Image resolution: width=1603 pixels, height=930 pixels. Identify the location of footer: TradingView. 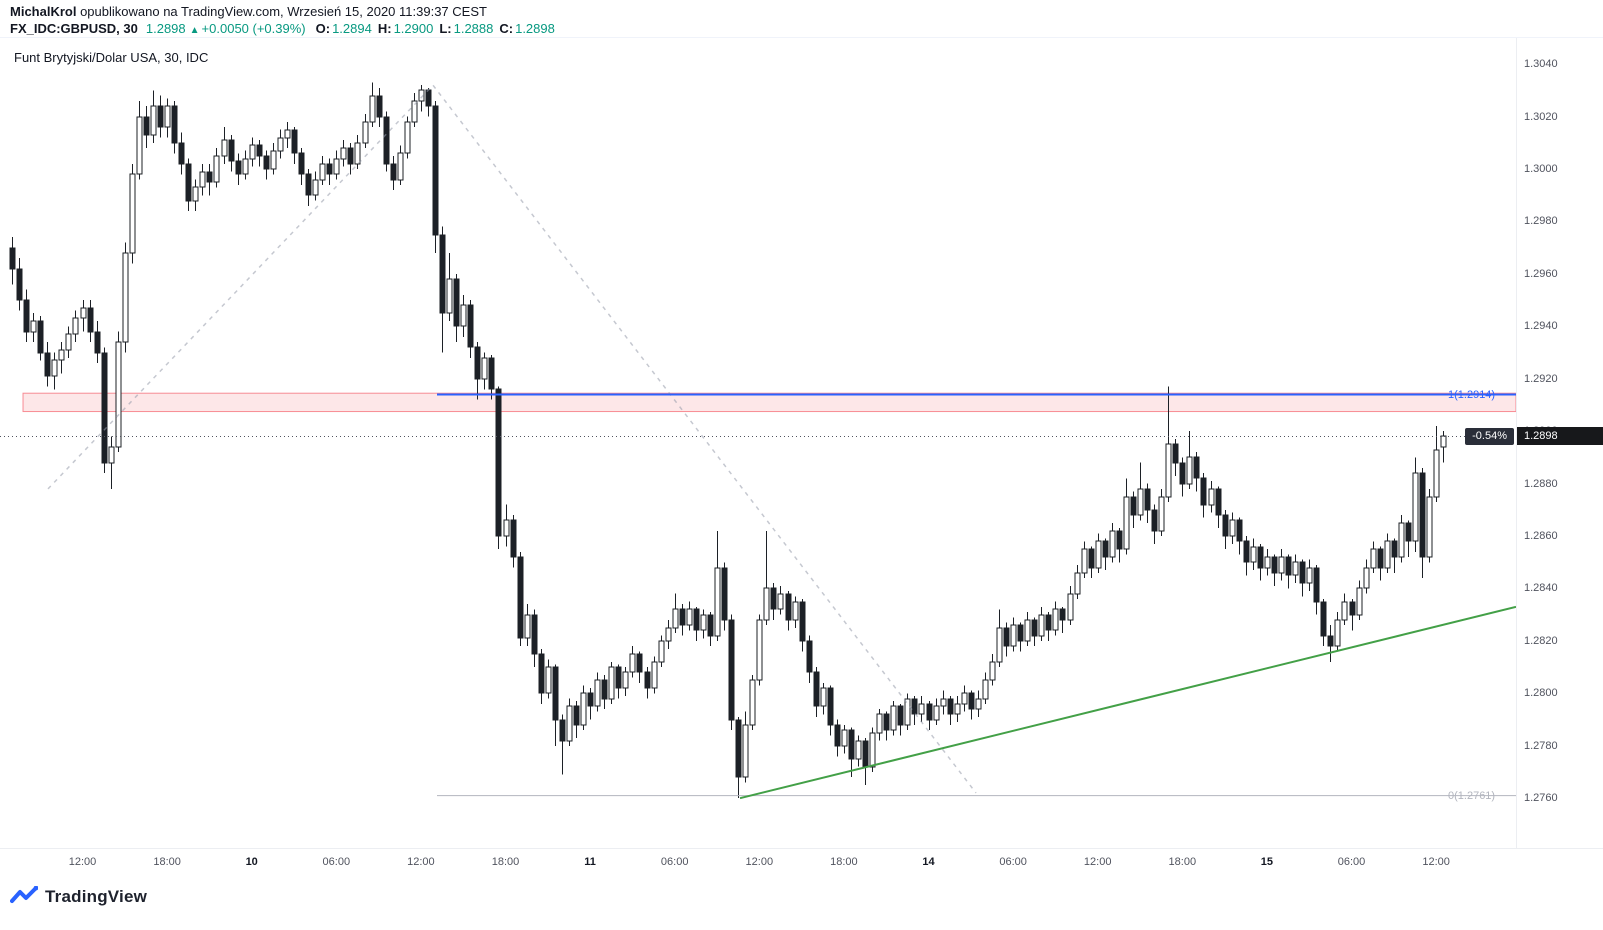
(801, 904).